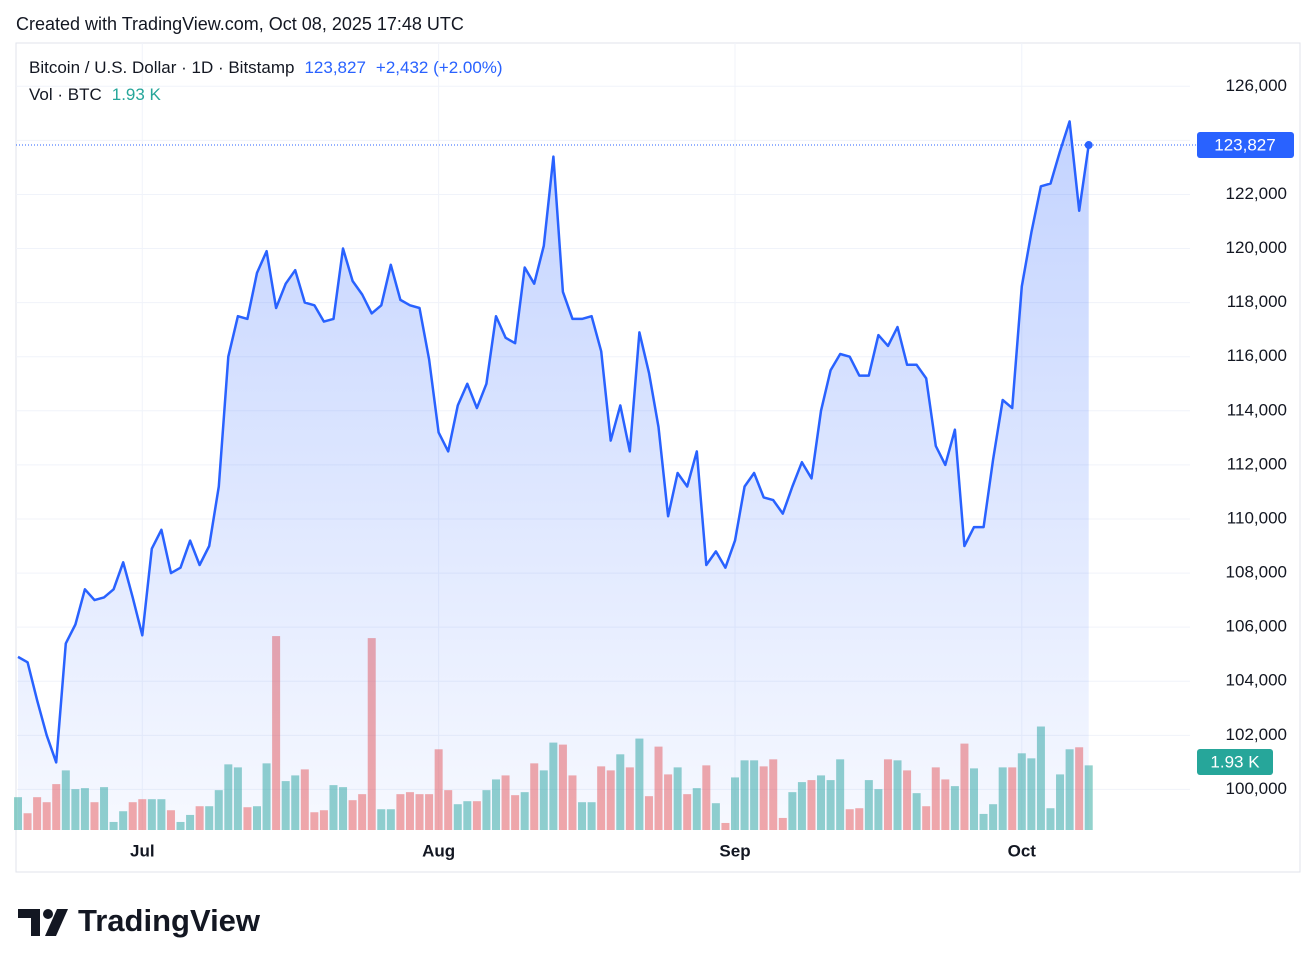 The image size is (1316, 974). Describe the element at coordinates (161, 67) in the screenshot. I see `legend-title: Bitcoin / U.S. Dollar · 1D · Bitstamp` at that location.